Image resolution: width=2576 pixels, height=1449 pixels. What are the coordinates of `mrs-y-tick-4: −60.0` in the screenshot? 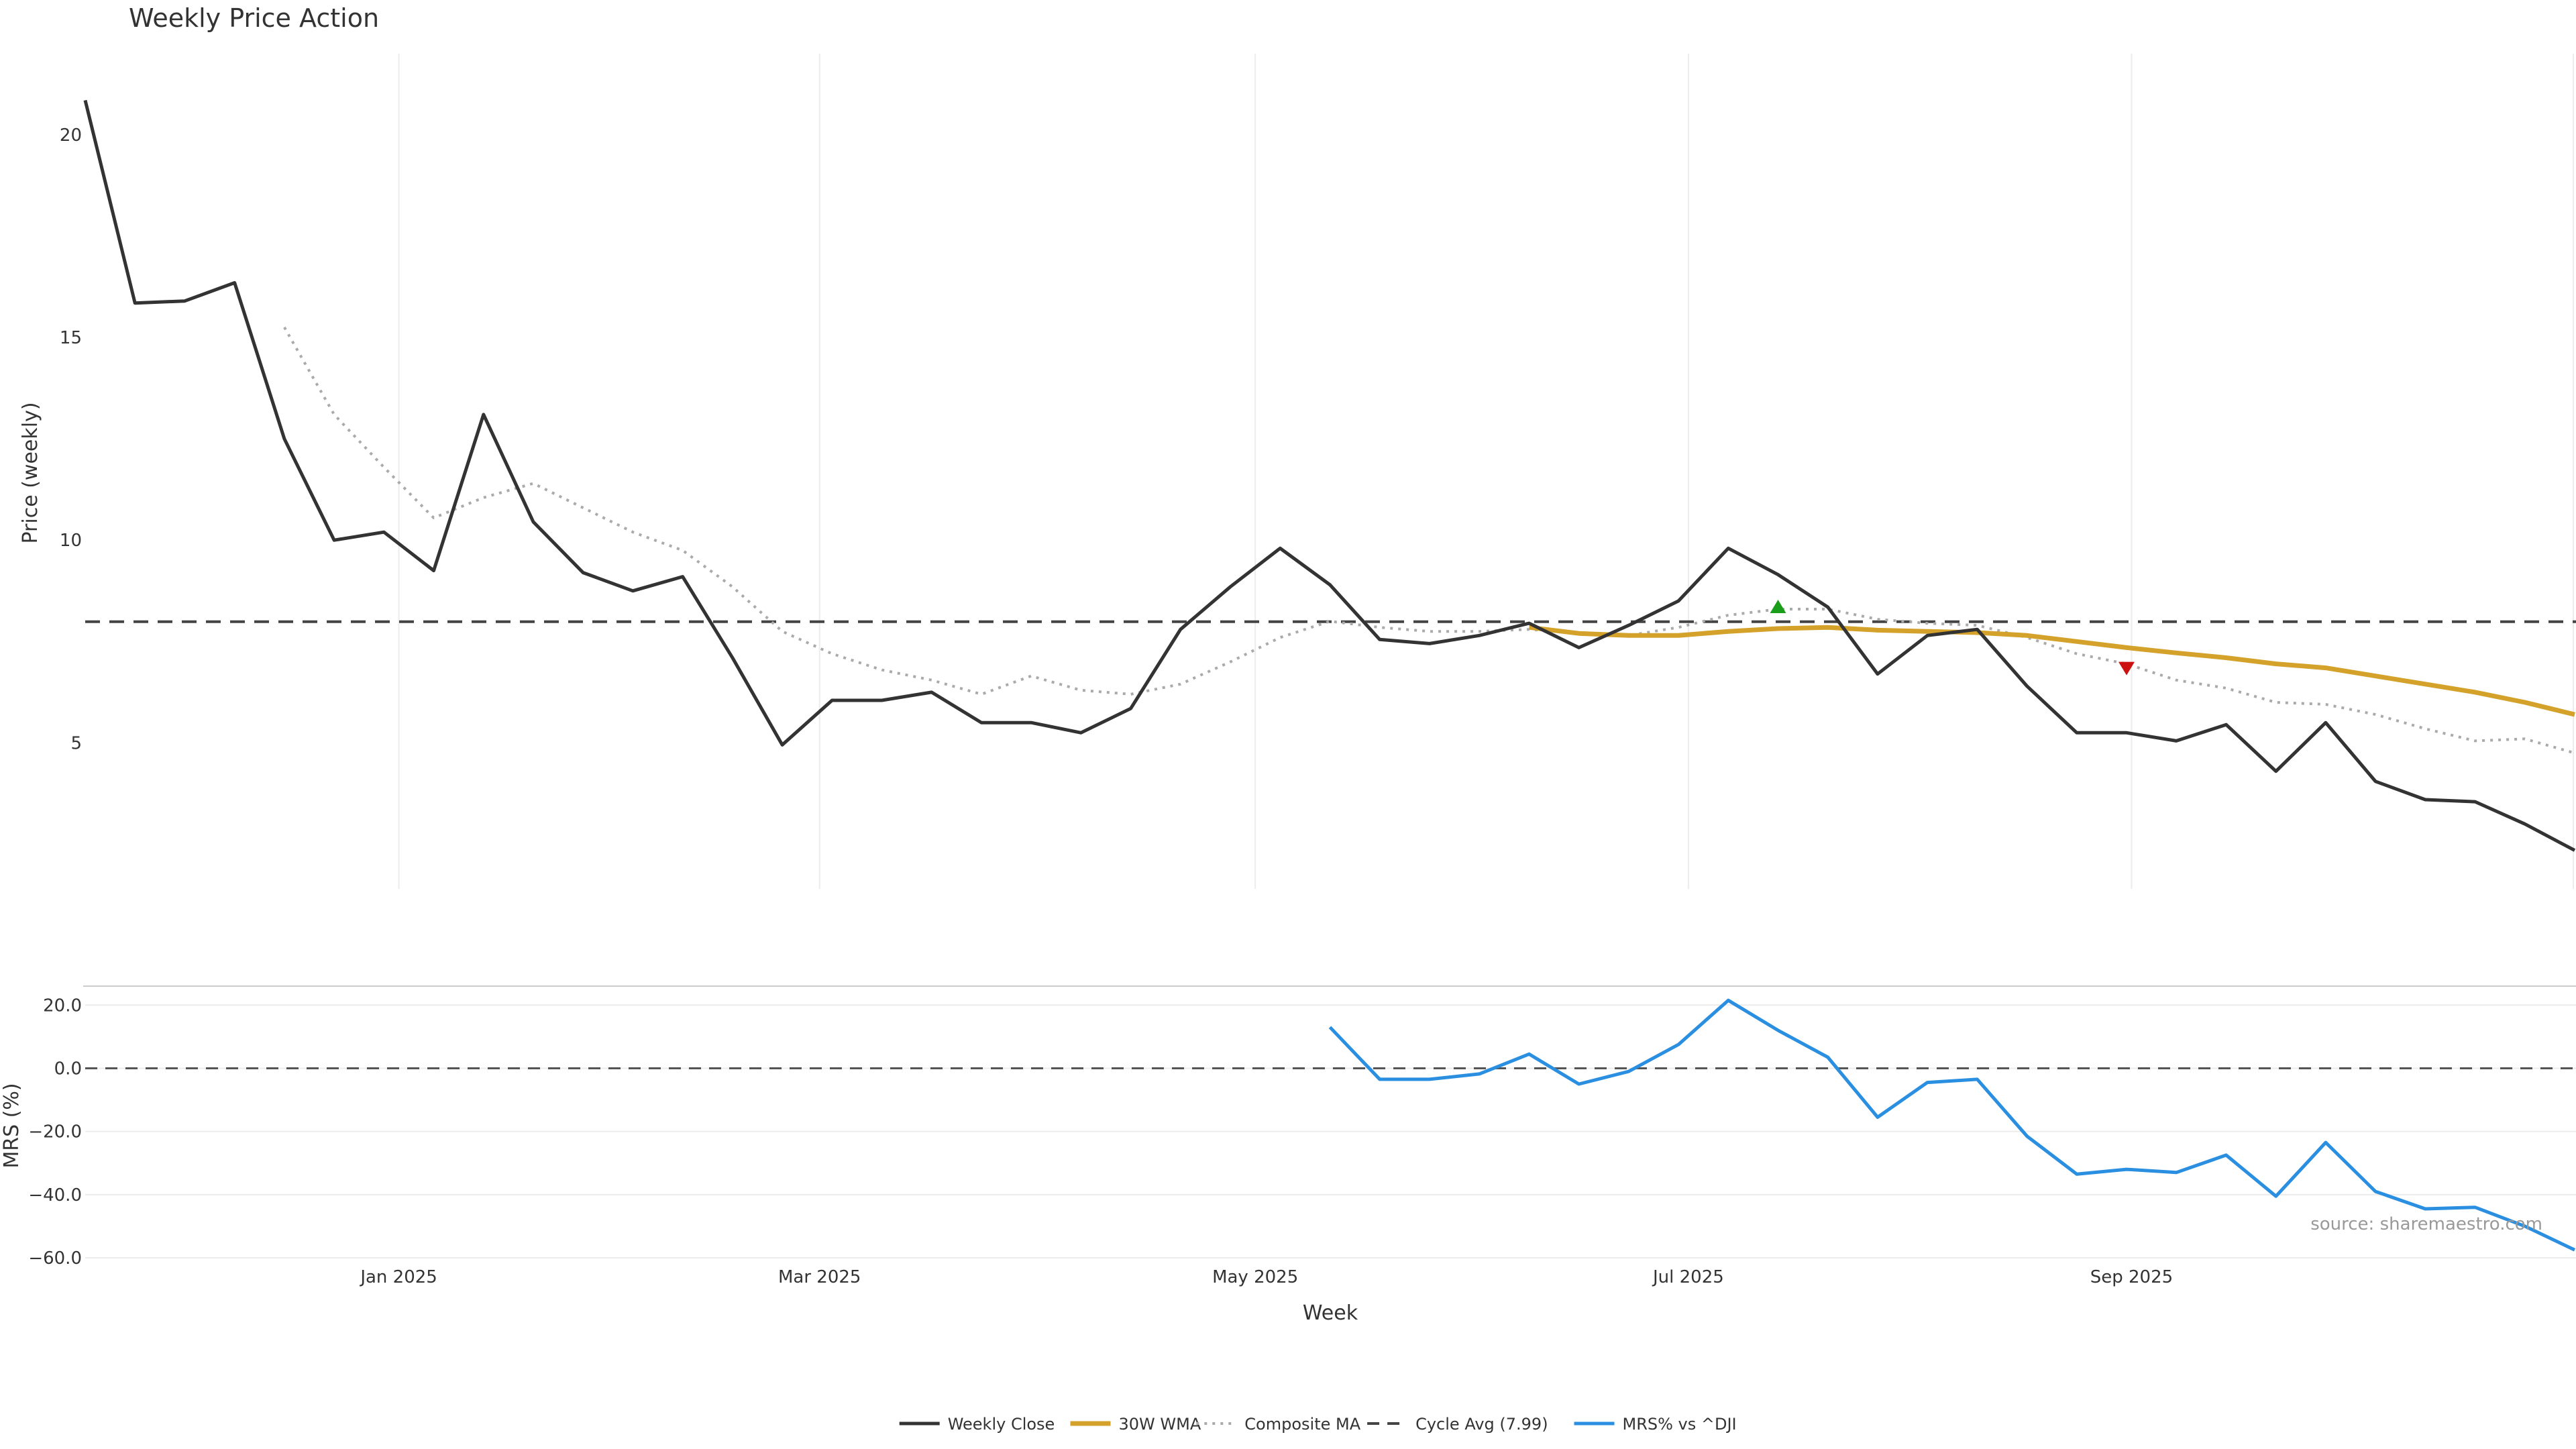 It's located at (55, 1258).